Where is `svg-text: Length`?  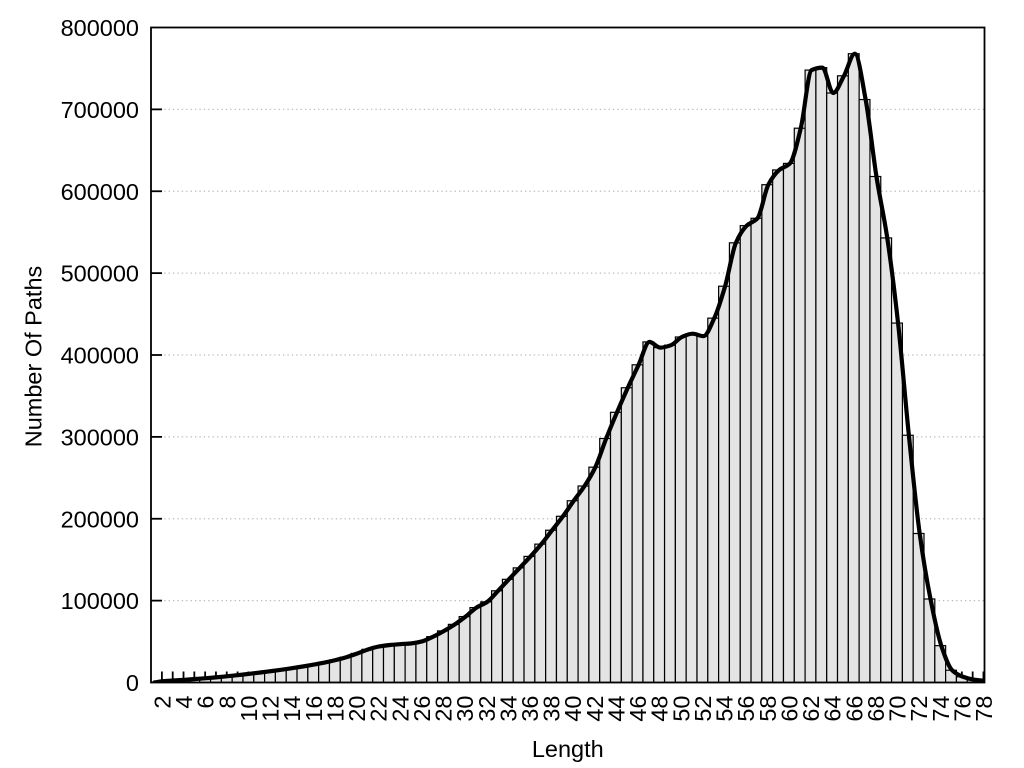
svg-text: Length is located at coordinates (568, 749).